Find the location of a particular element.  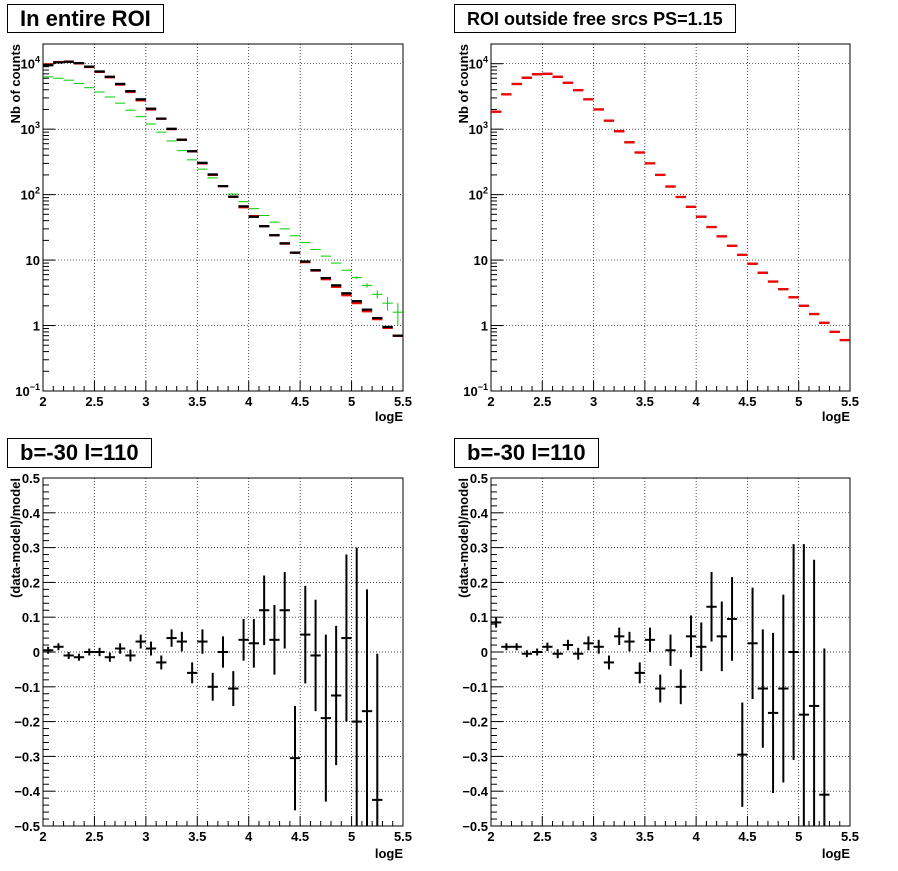

y-tick-label: 0.2 is located at coordinates (31, 582).